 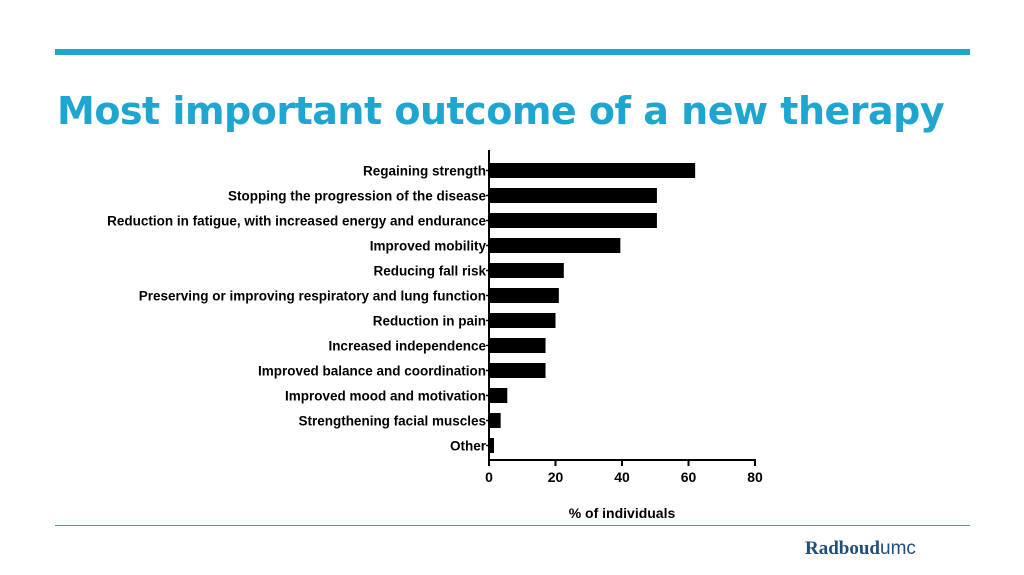 I want to click on category-label: Regaining strength, so click(x=424, y=171).